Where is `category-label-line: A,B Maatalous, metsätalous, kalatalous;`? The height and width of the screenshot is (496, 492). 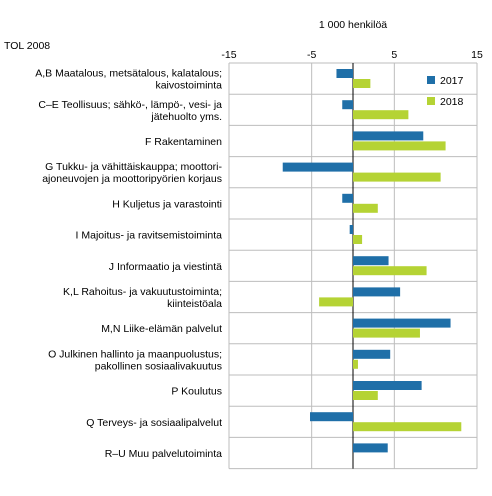
category-label-line: A,B Maatalous, metsätalous, kalatalous; is located at coordinates (128, 74).